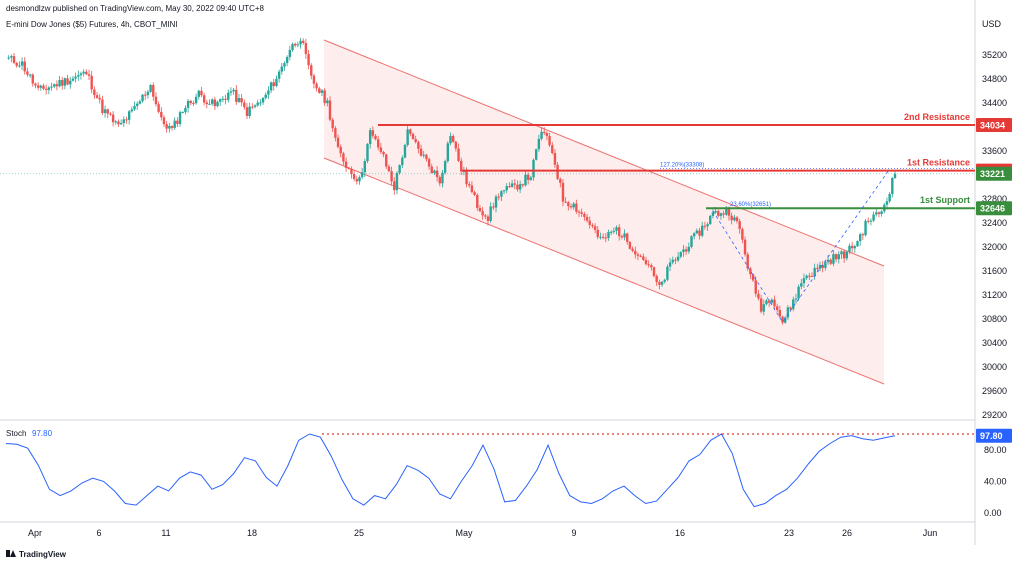 Image resolution: width=1024 pixels, height=563 pixels. What do you see at coordinates (13, 553) in the screenshot?
I see `logo-mark-triangle-icon` at bounding box center [13, 553].